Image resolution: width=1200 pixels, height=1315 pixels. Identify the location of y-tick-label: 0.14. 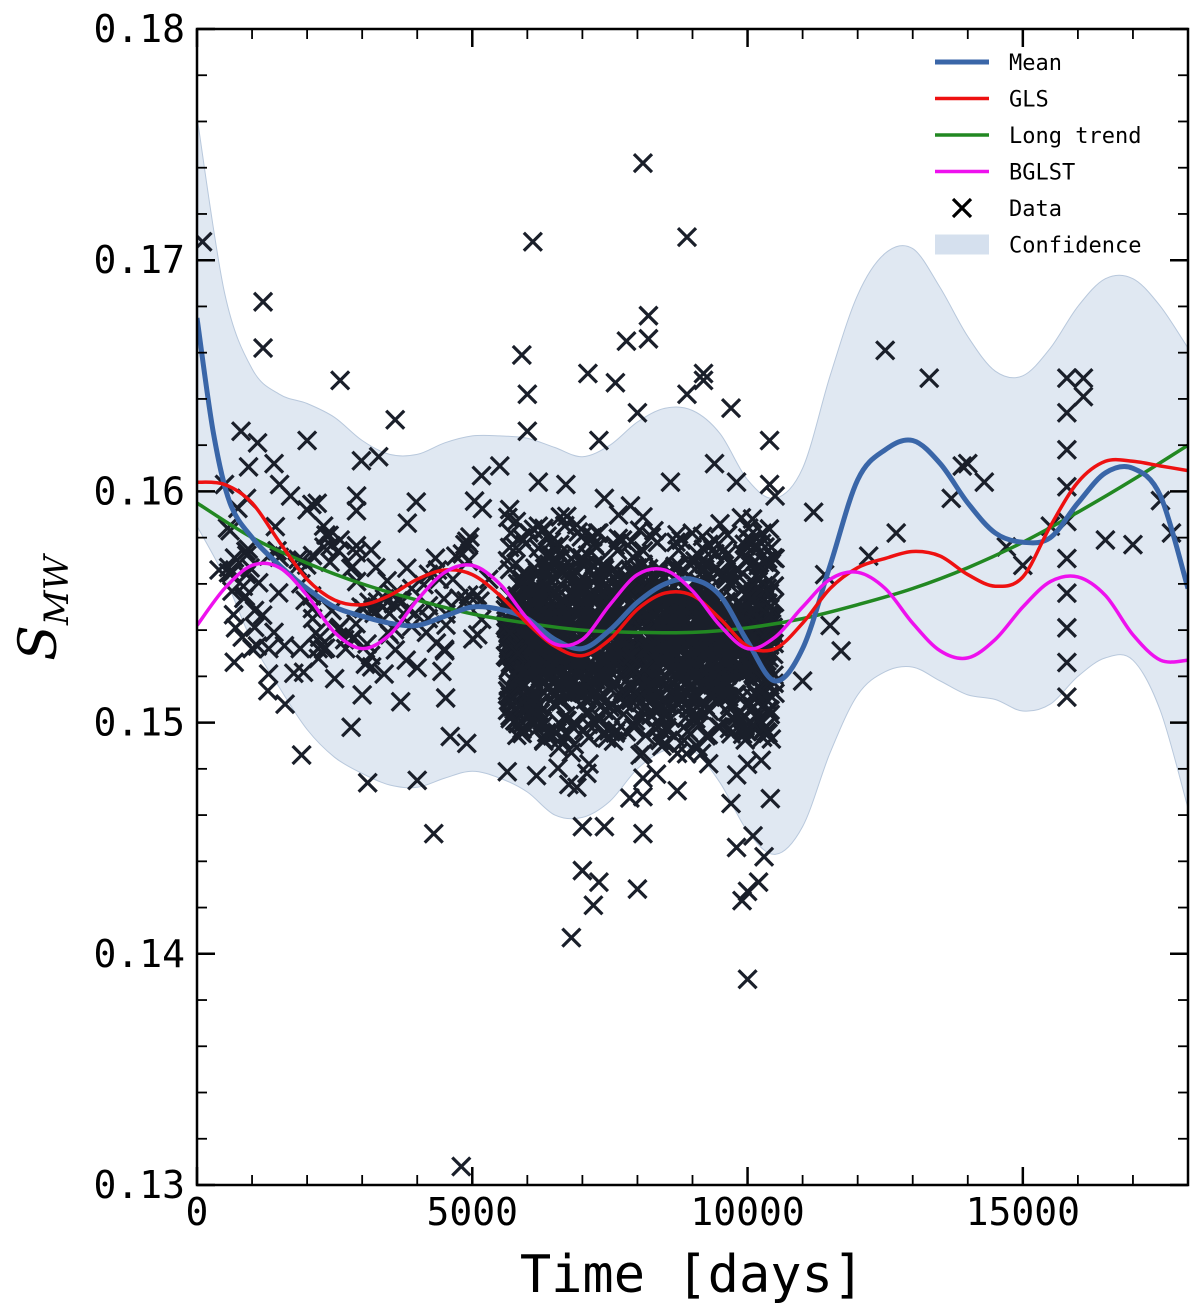
(139, 954).